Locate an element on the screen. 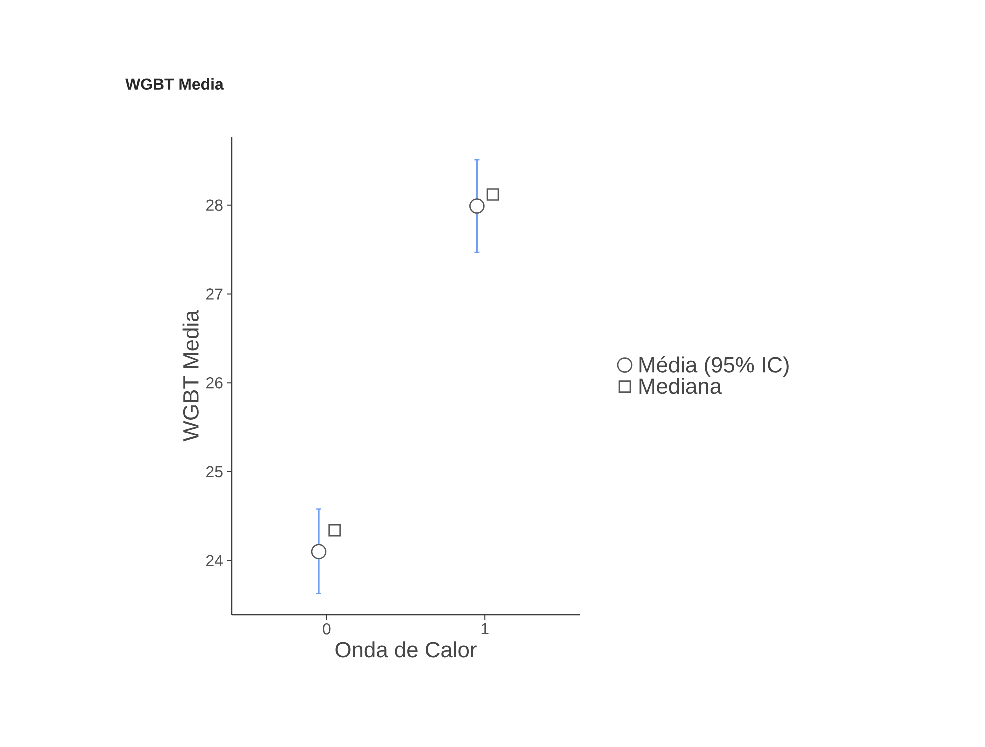 This screenshot has height=747, width=985. y-tick-label: 27 is located at coordinates (214, 294).